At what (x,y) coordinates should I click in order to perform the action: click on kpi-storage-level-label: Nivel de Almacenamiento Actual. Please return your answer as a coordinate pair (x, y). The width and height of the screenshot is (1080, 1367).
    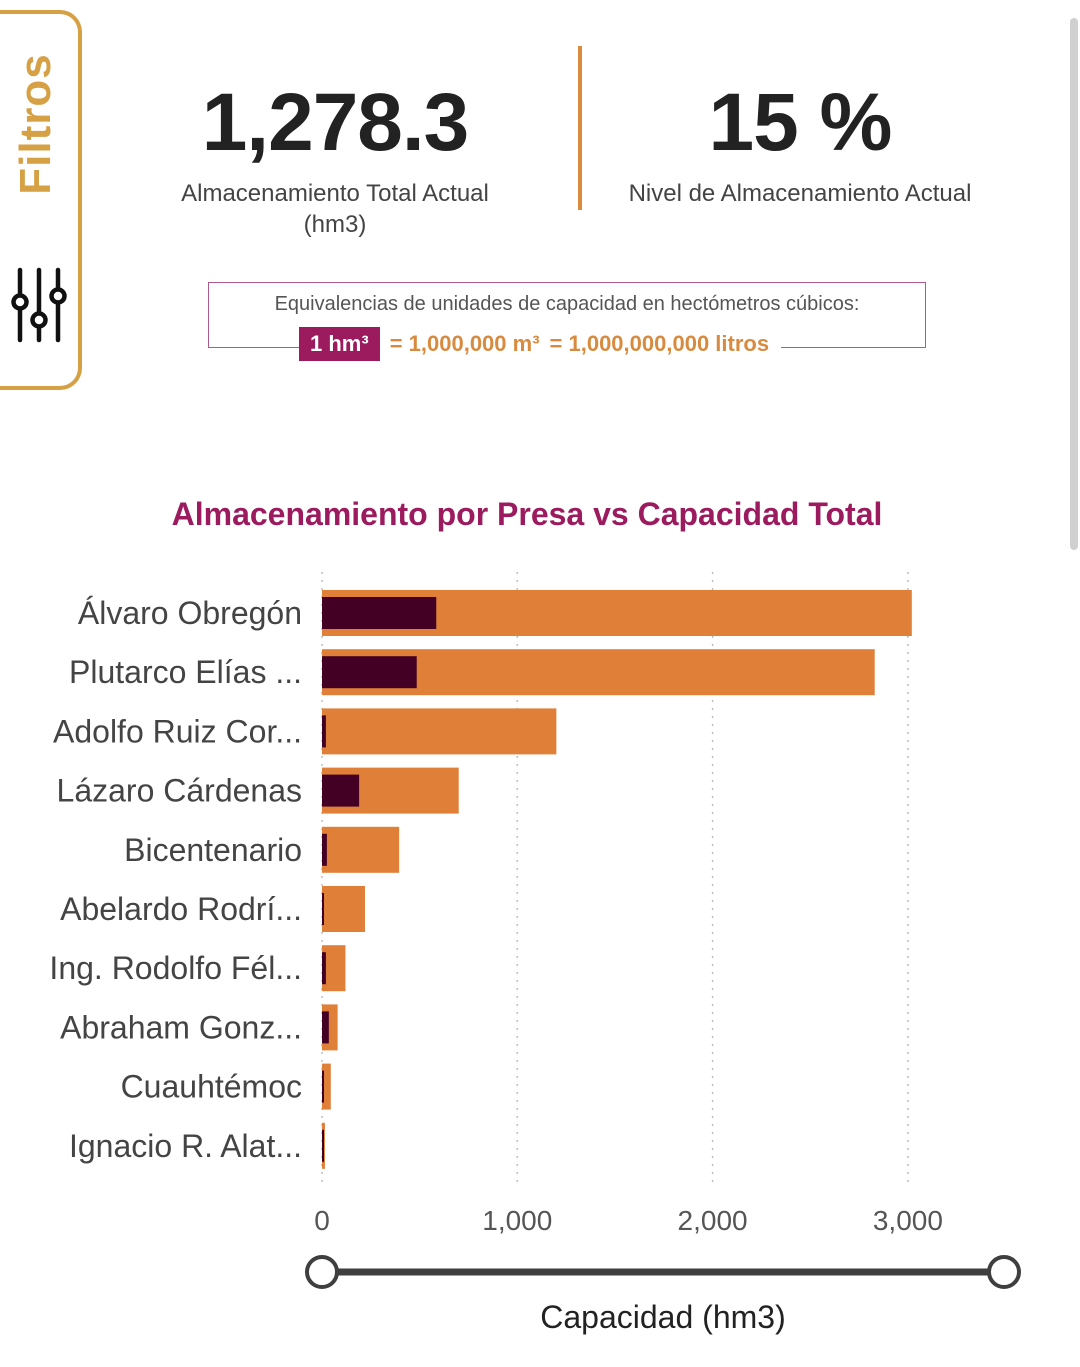
    Looking at the image, I should click on (800, 193).